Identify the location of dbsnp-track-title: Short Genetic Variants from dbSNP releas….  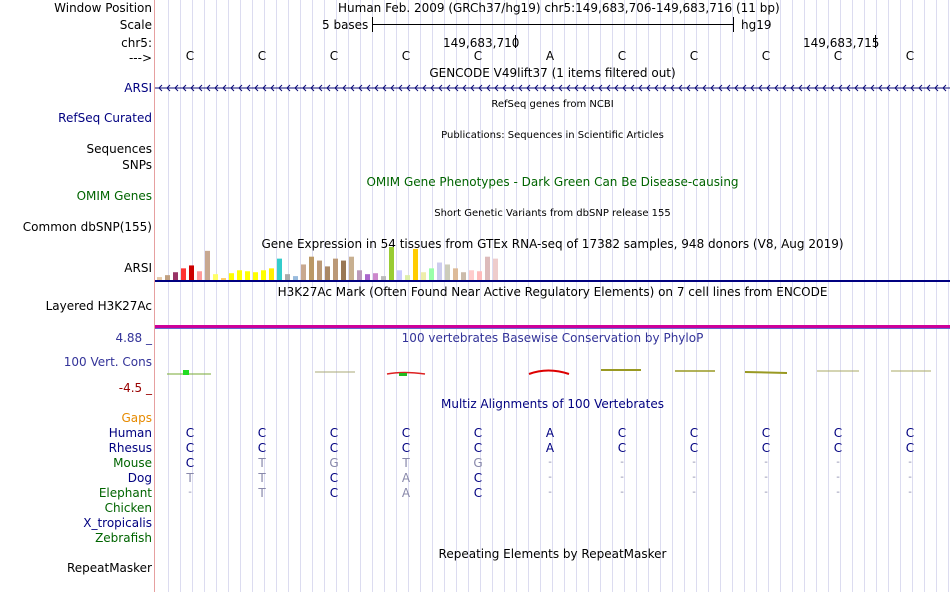
(552, 213).